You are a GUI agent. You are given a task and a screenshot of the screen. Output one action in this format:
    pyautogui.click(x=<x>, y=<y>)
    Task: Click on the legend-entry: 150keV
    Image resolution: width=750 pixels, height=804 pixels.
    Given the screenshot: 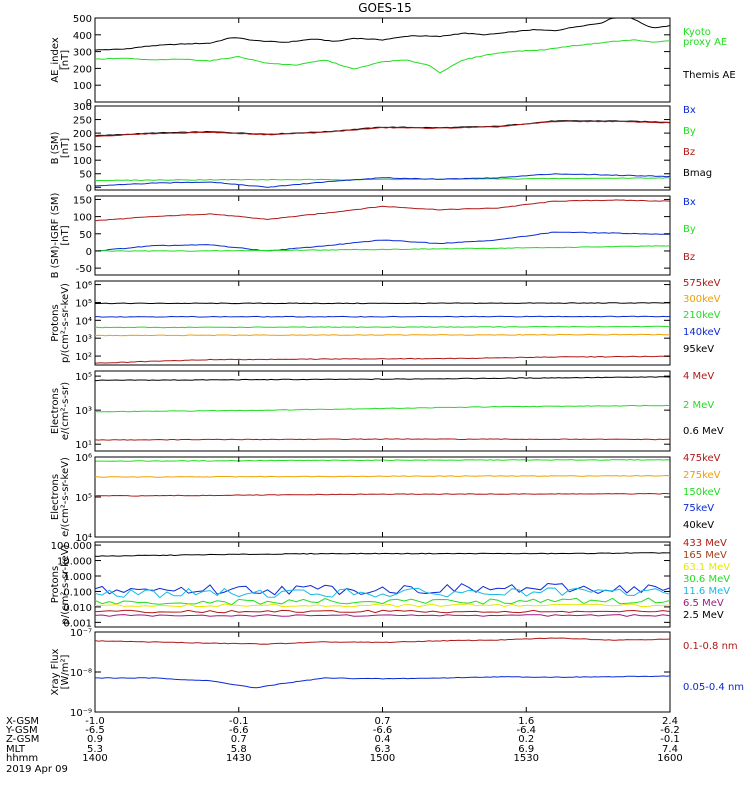 What is the action you would take?
    pyautogui.click(x=702, y=492)
    